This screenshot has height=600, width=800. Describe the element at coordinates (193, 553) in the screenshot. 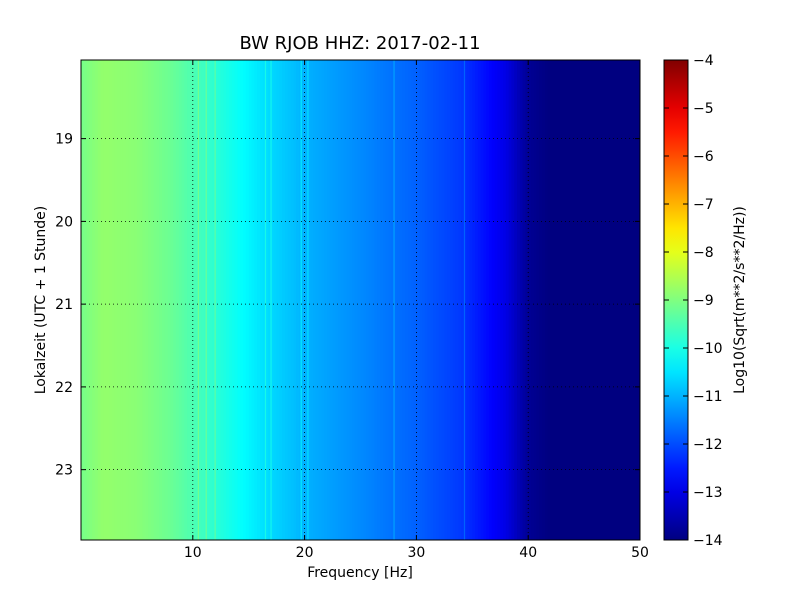

I see `x-tick-label: 10` at that location.